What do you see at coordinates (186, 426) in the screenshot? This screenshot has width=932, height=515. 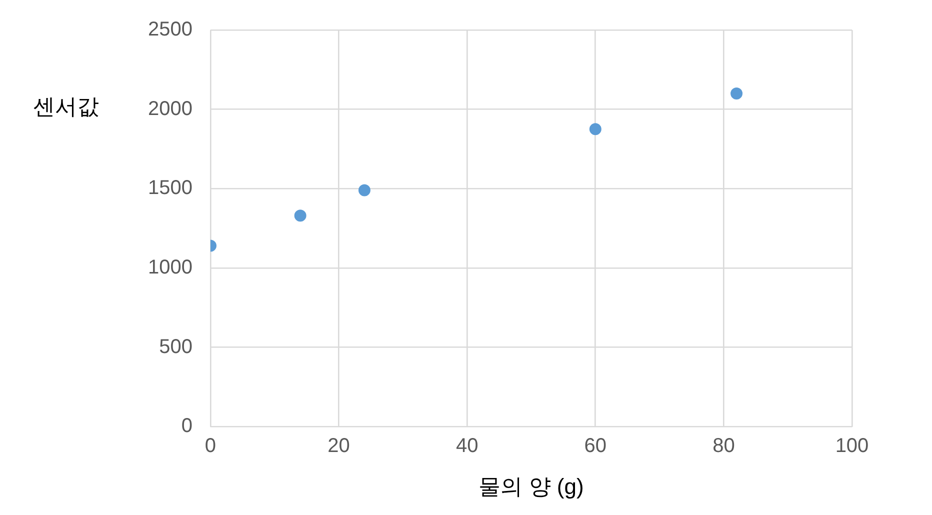 I see `y-tick-label: 0` at bounding box center [186, 426].